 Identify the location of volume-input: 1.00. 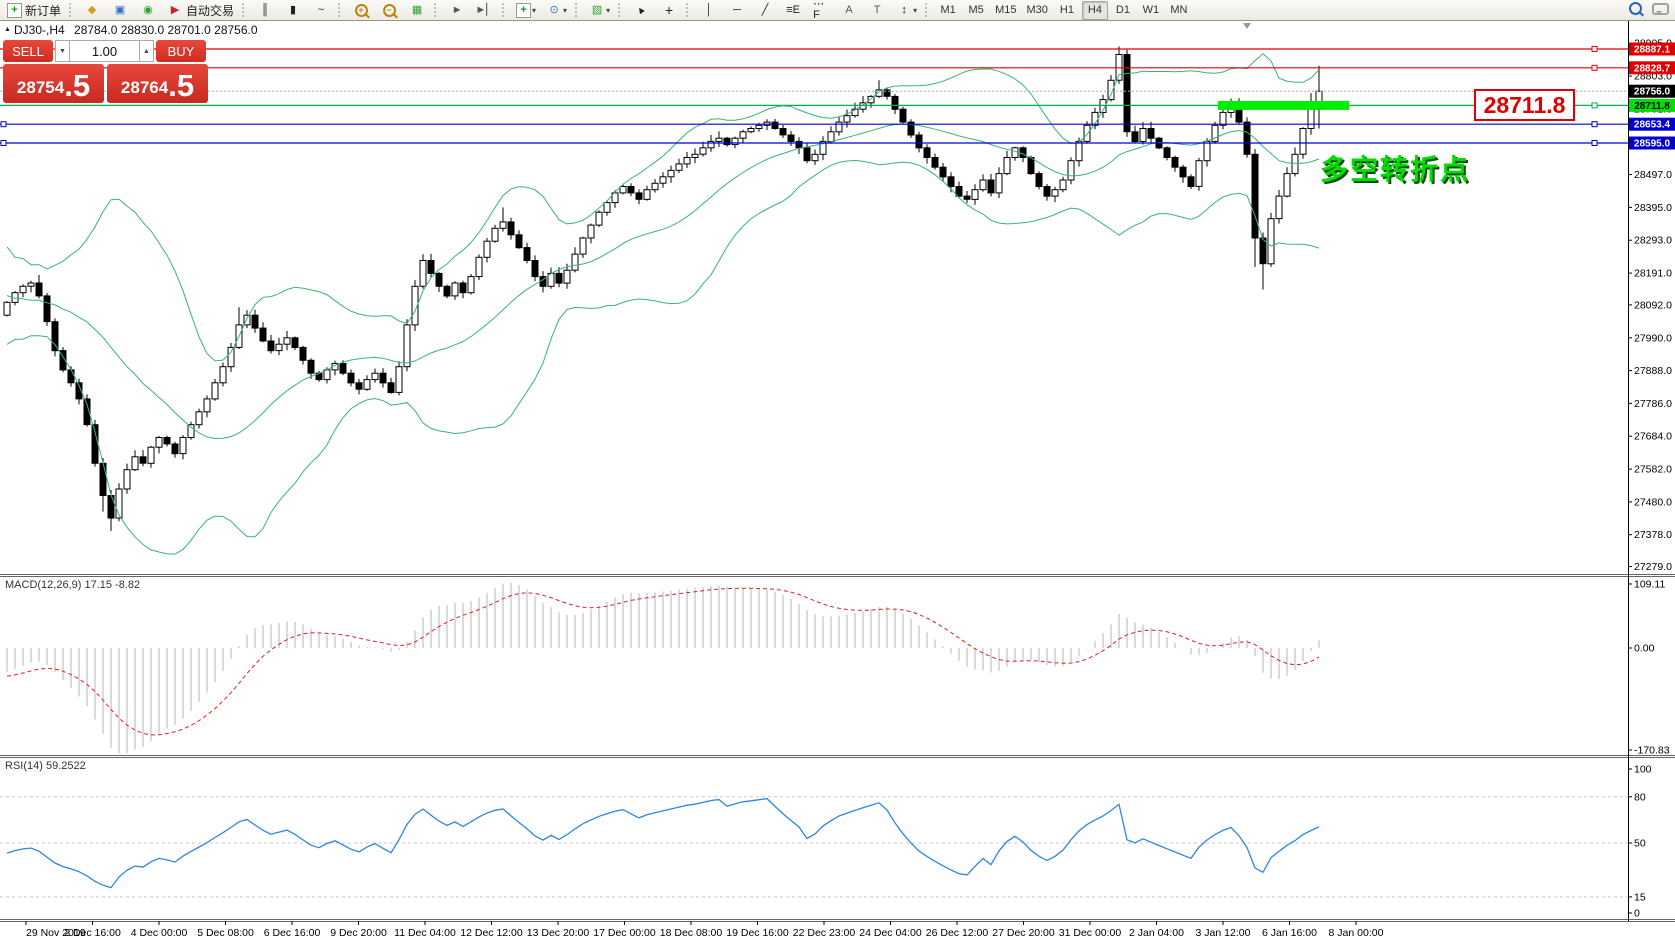
(104, 51).